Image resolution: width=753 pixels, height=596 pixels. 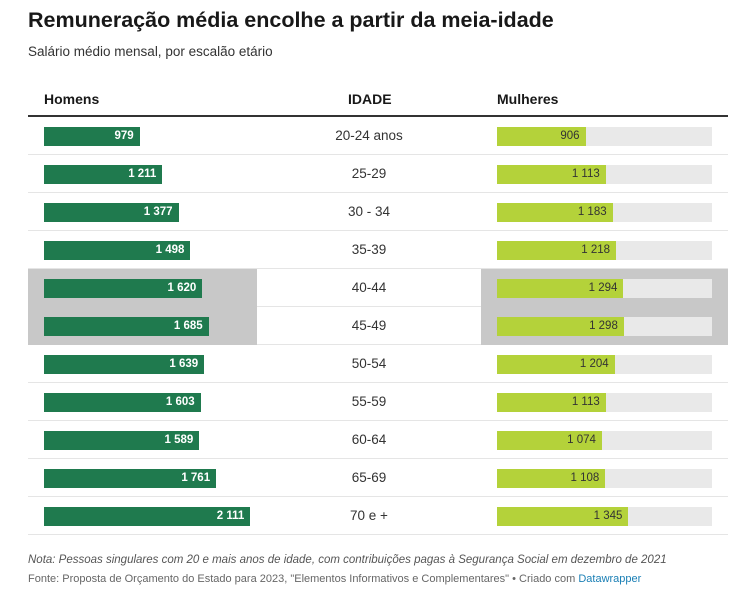 I want to click on men-bar: 1 620, so click(x=123, y=288).